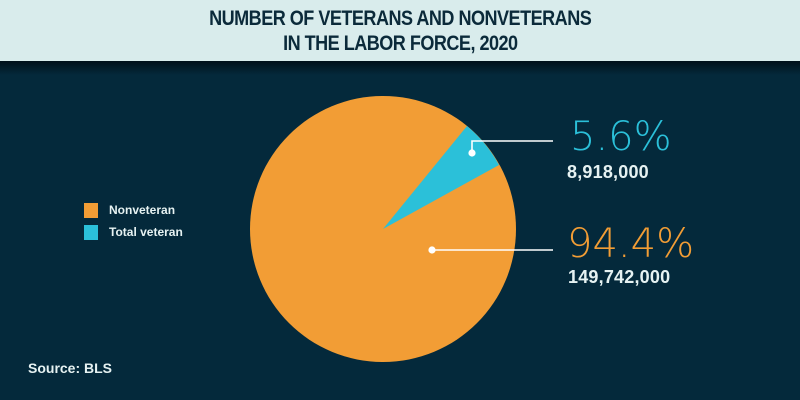 Image resolution: width=800 pixels, height=400 pixels. Describe the element at coordinates (619, 277) in the screenshot. I see `nonveteran-count-label: 149,742,000` at that location.